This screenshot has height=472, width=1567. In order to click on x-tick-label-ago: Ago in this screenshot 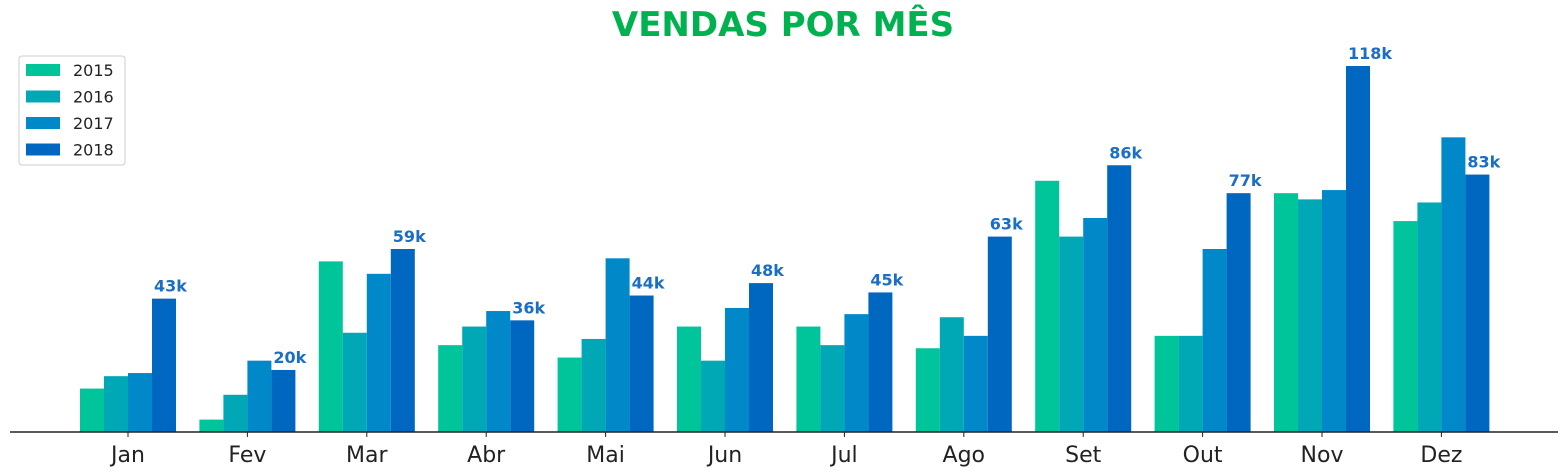, I will do `click(964, 455)`.